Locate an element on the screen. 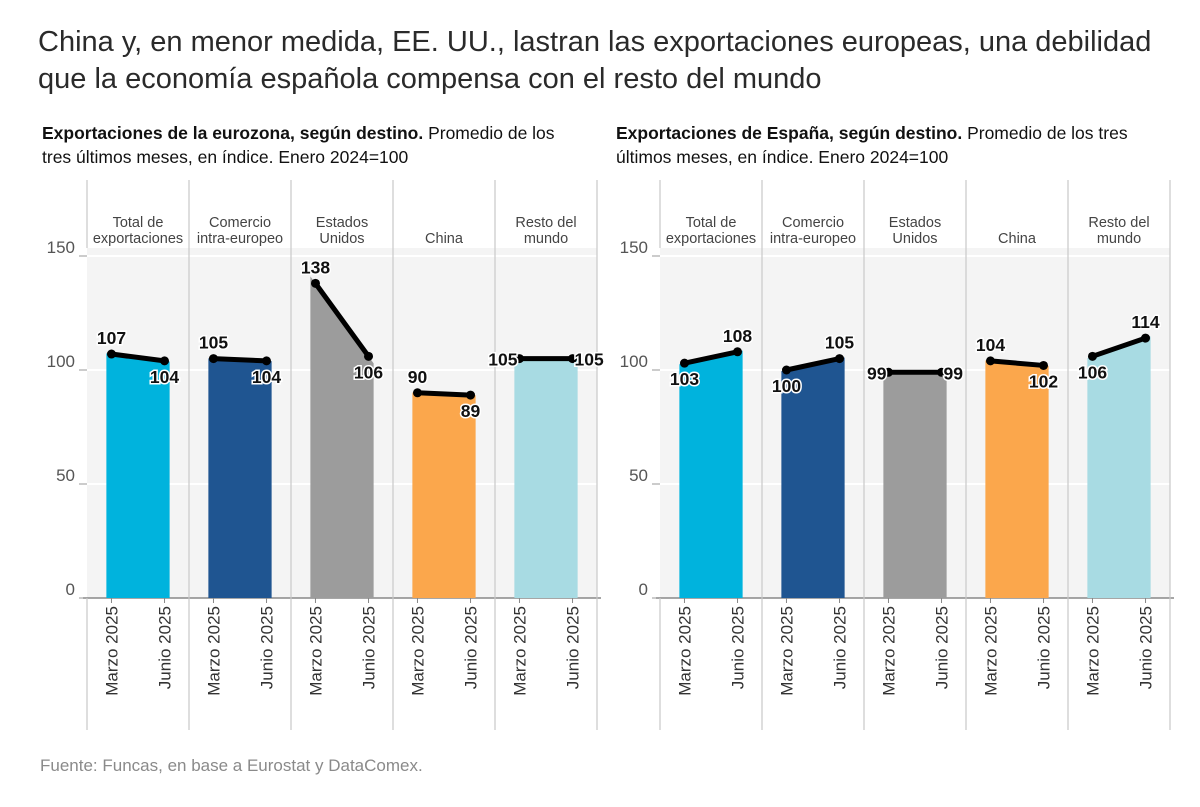 This screenshot has width=1200, height=807. category-label: Total de is located at coordinates (138, 223).